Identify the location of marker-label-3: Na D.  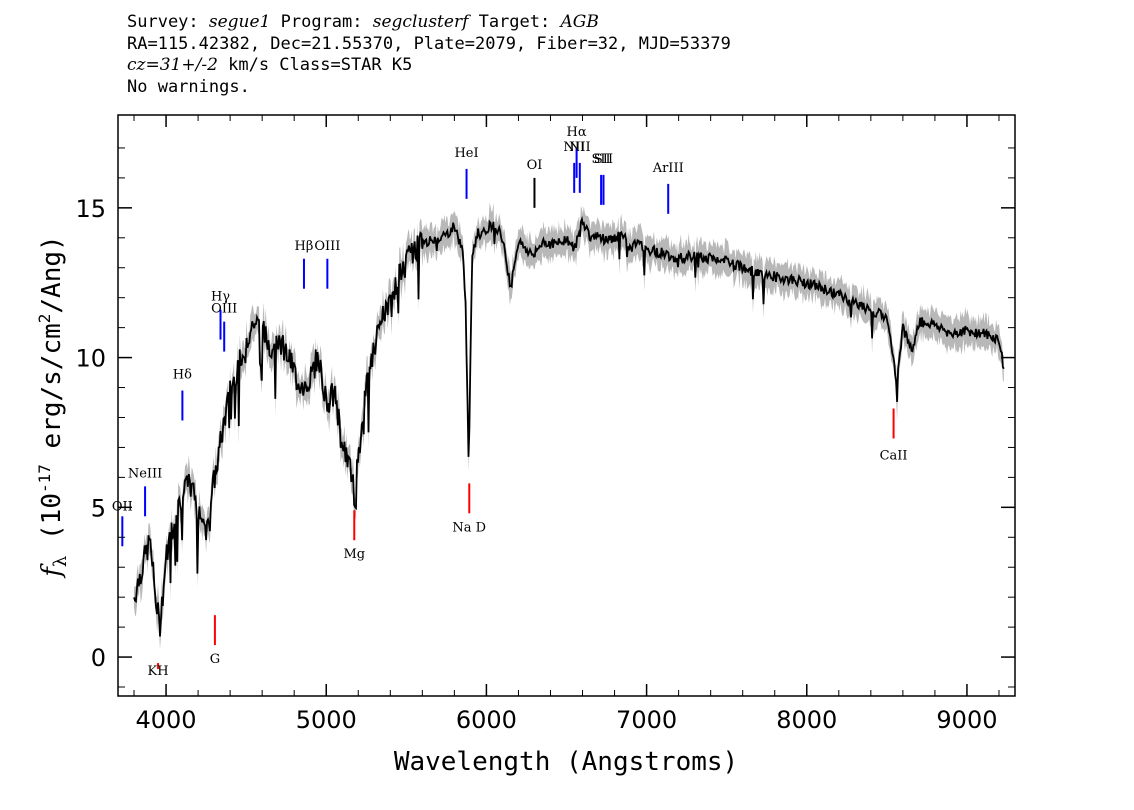
(469, 527).